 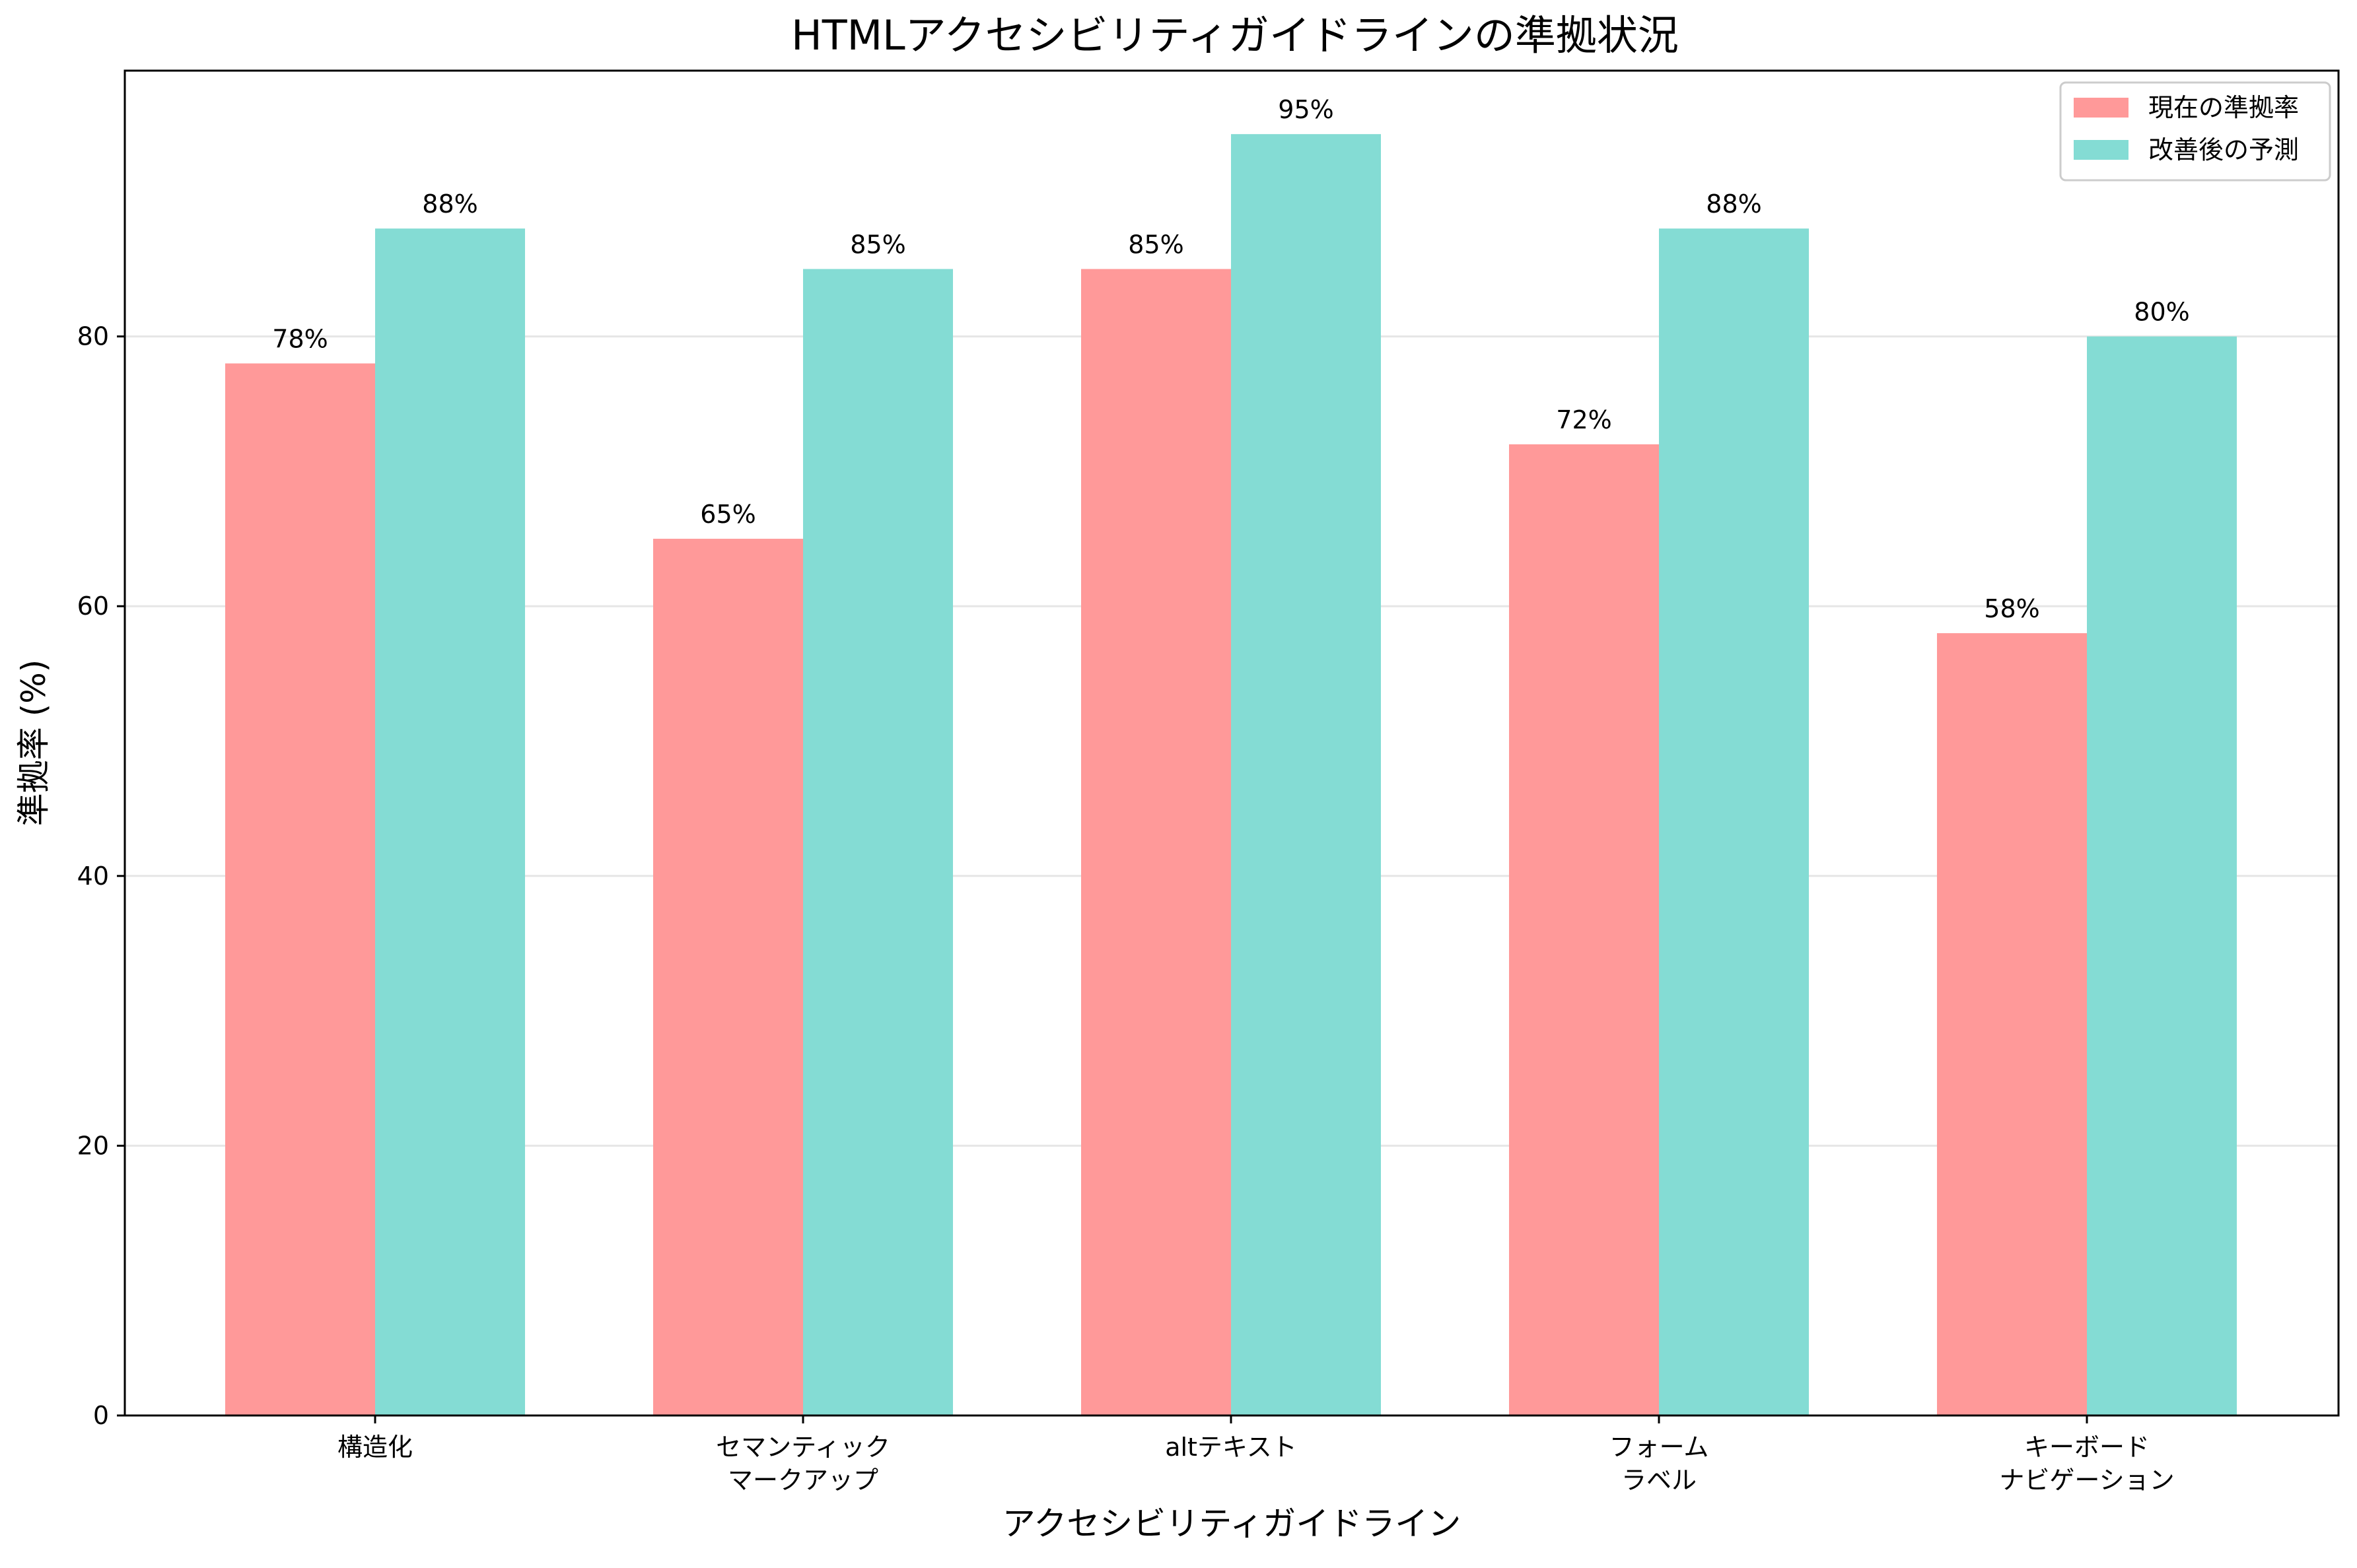 I want to click on bar-value-label: 58%, so click(x=2011, y=608).